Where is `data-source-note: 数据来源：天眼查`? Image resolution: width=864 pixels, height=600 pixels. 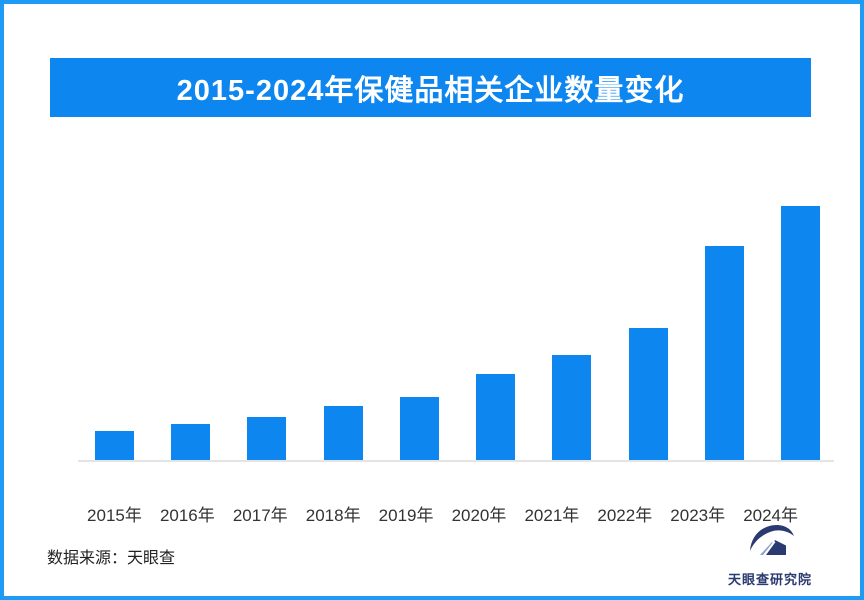
data-source-note: 数据来源：天眼查 is located at coordinates (111, 558).